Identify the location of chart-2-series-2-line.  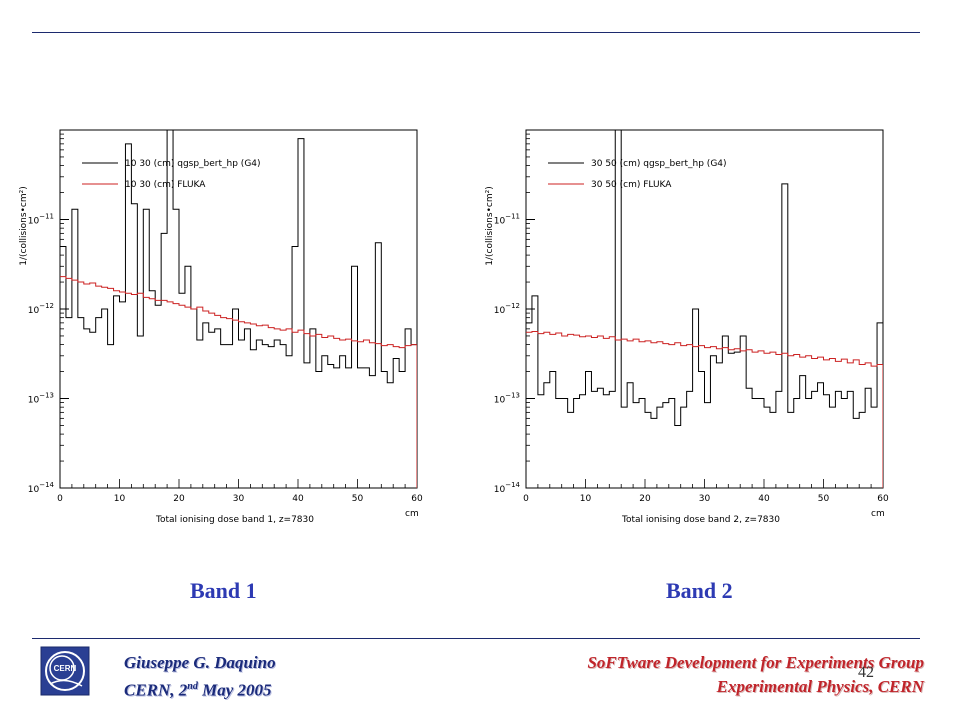
(704, 409).